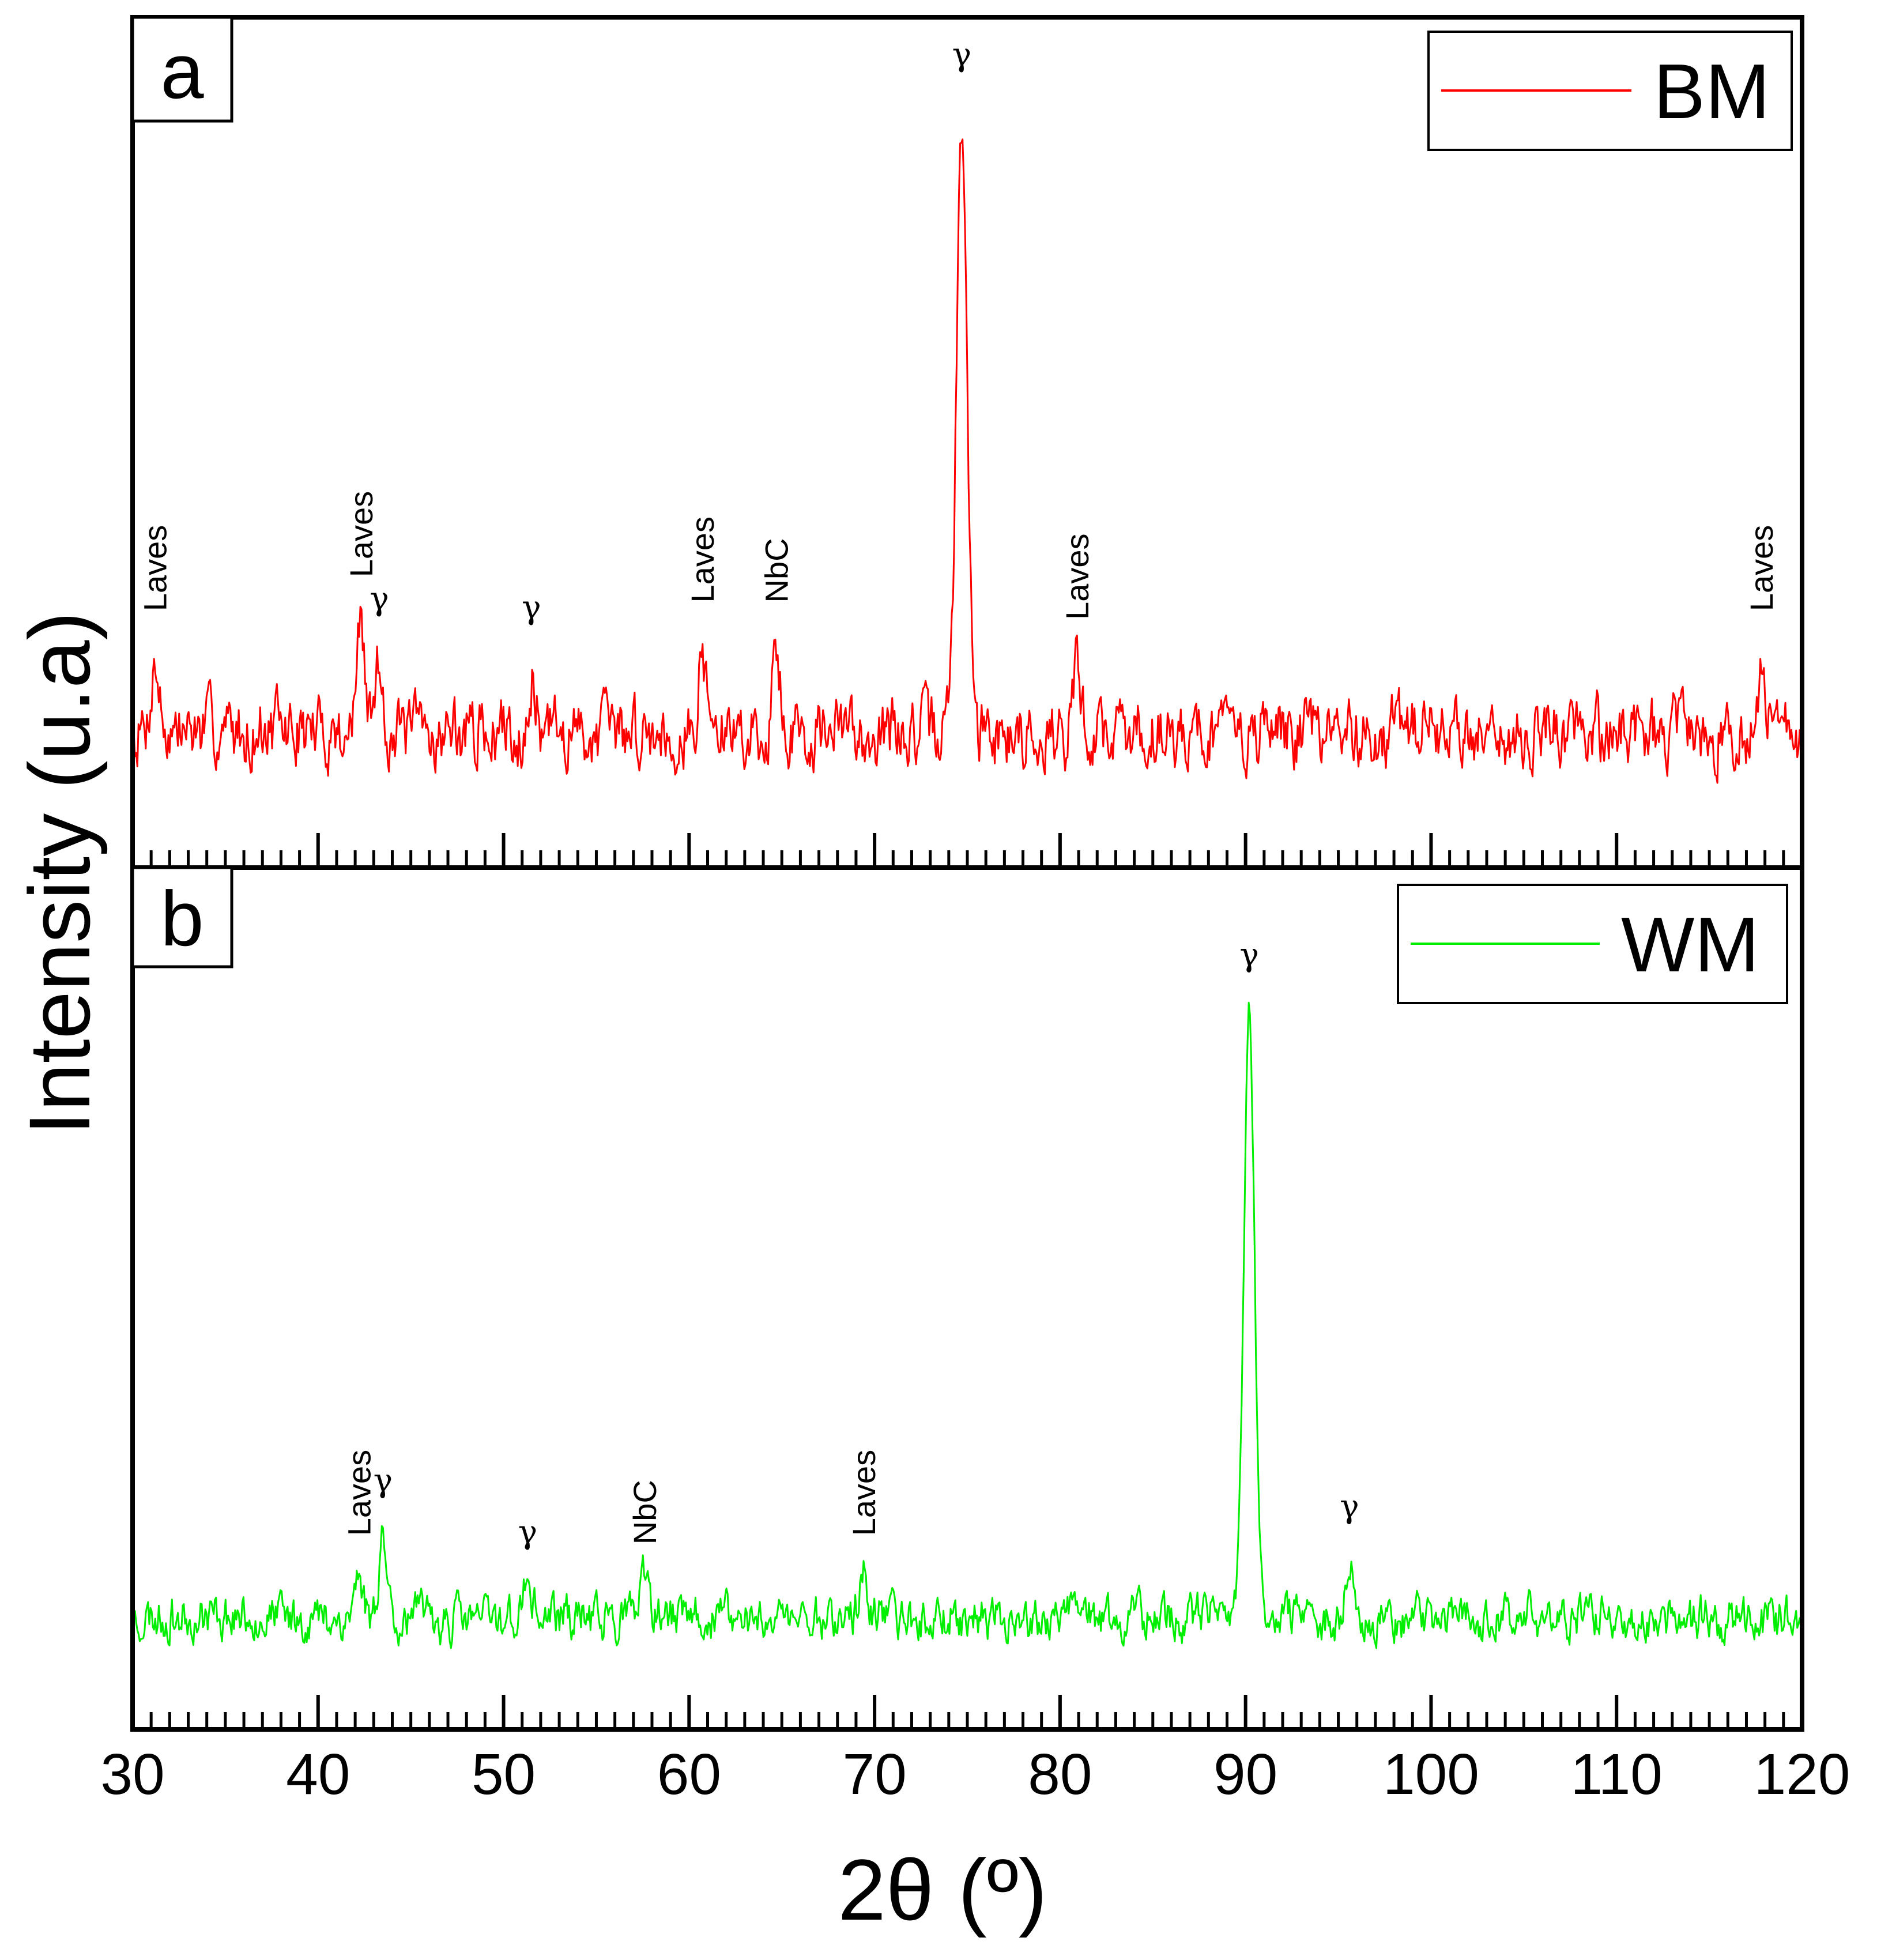 This screenshot has height=1960, width=1877. Describe the element at coordinates (1610, 91) in the screenshot. I see `panel-a-legend: BM` at that location.